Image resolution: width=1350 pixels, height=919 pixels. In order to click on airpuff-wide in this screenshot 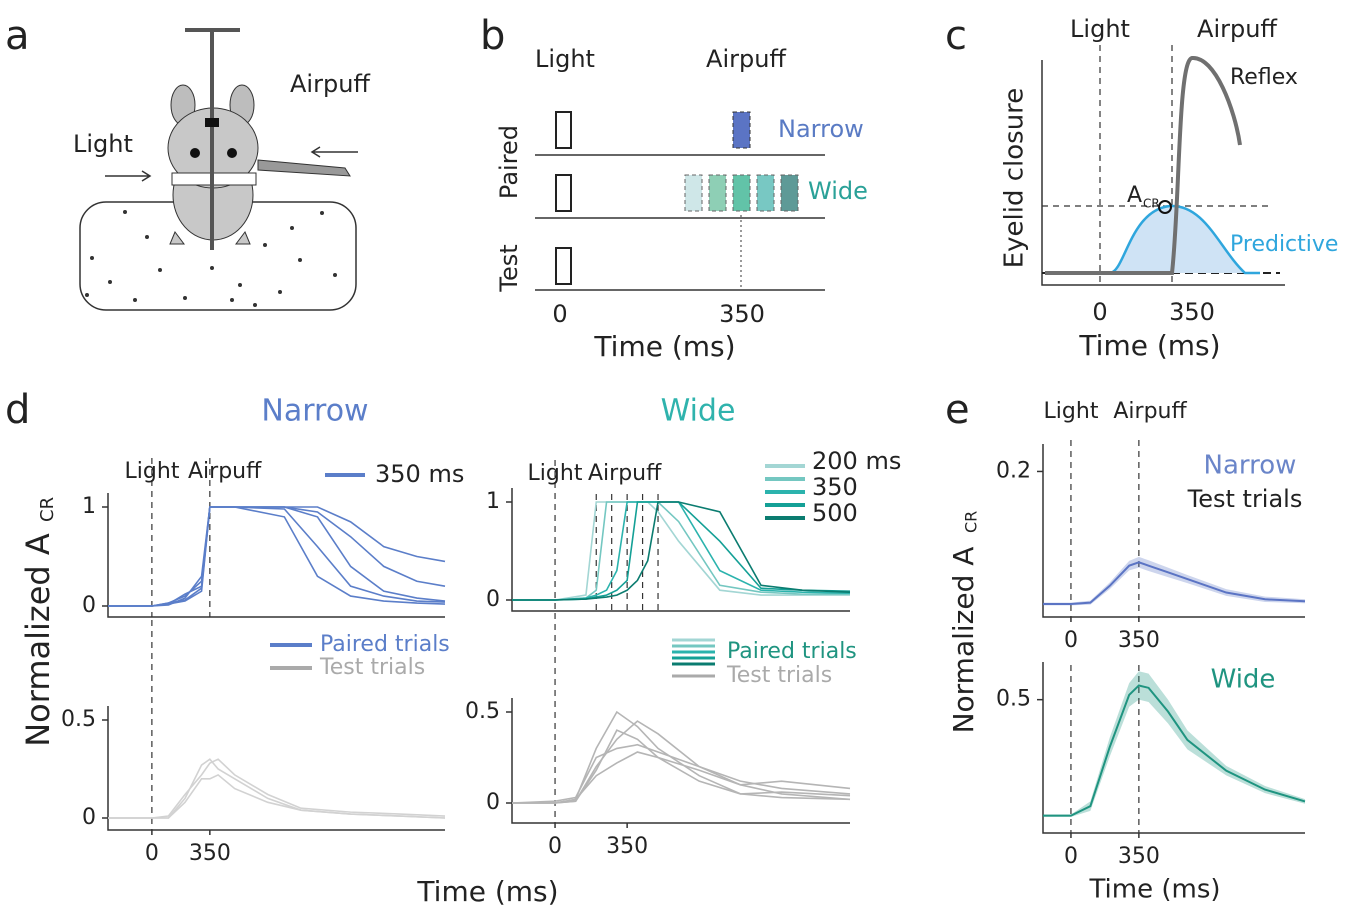, I will do `click(741, 193)`.